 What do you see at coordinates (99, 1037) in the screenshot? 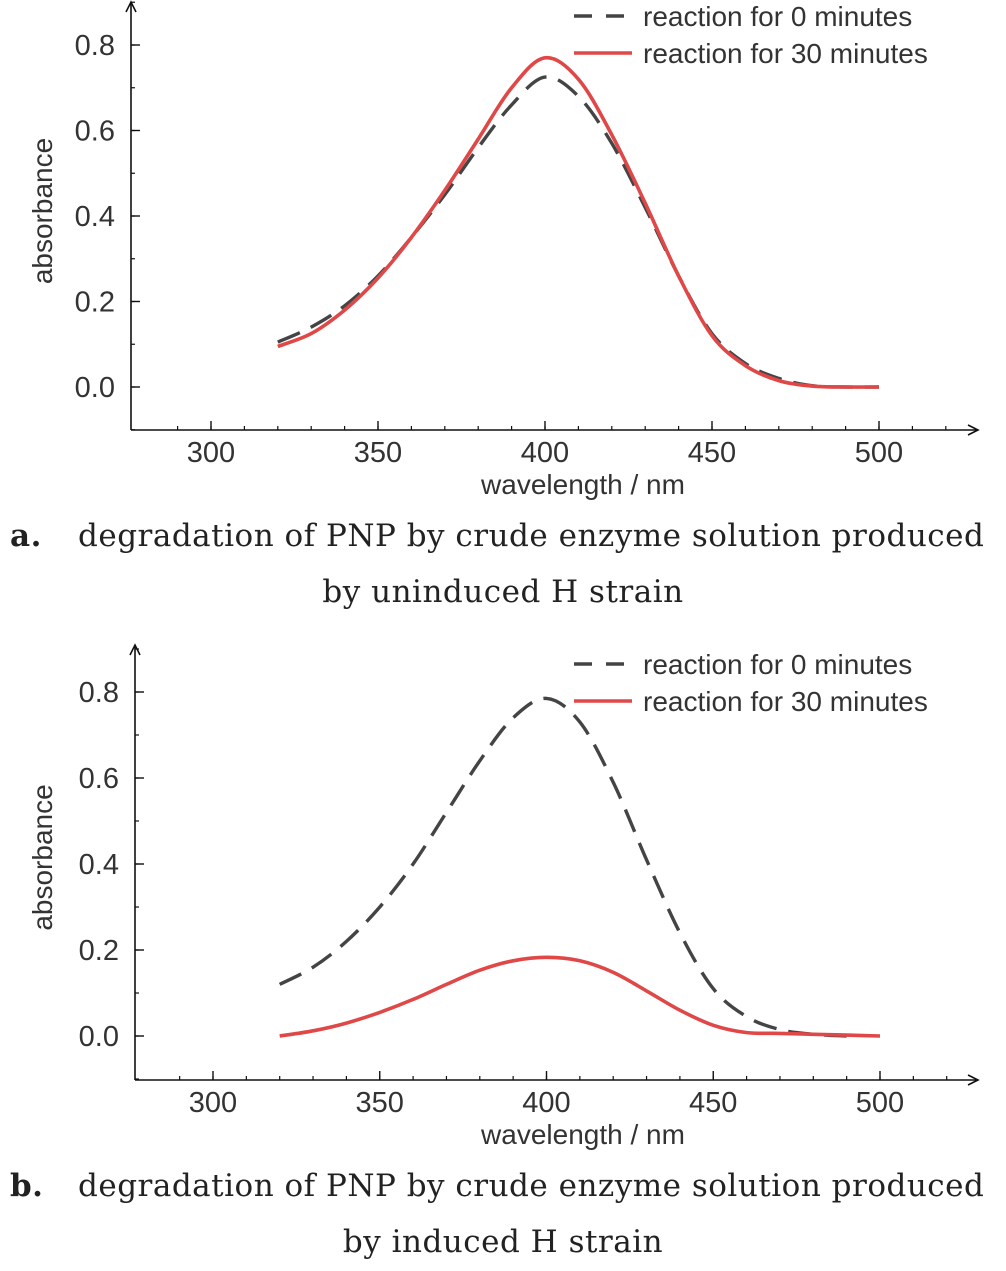
I see `chart-b-y-tick-label: 0.0` at bounding box center [99, 1037].